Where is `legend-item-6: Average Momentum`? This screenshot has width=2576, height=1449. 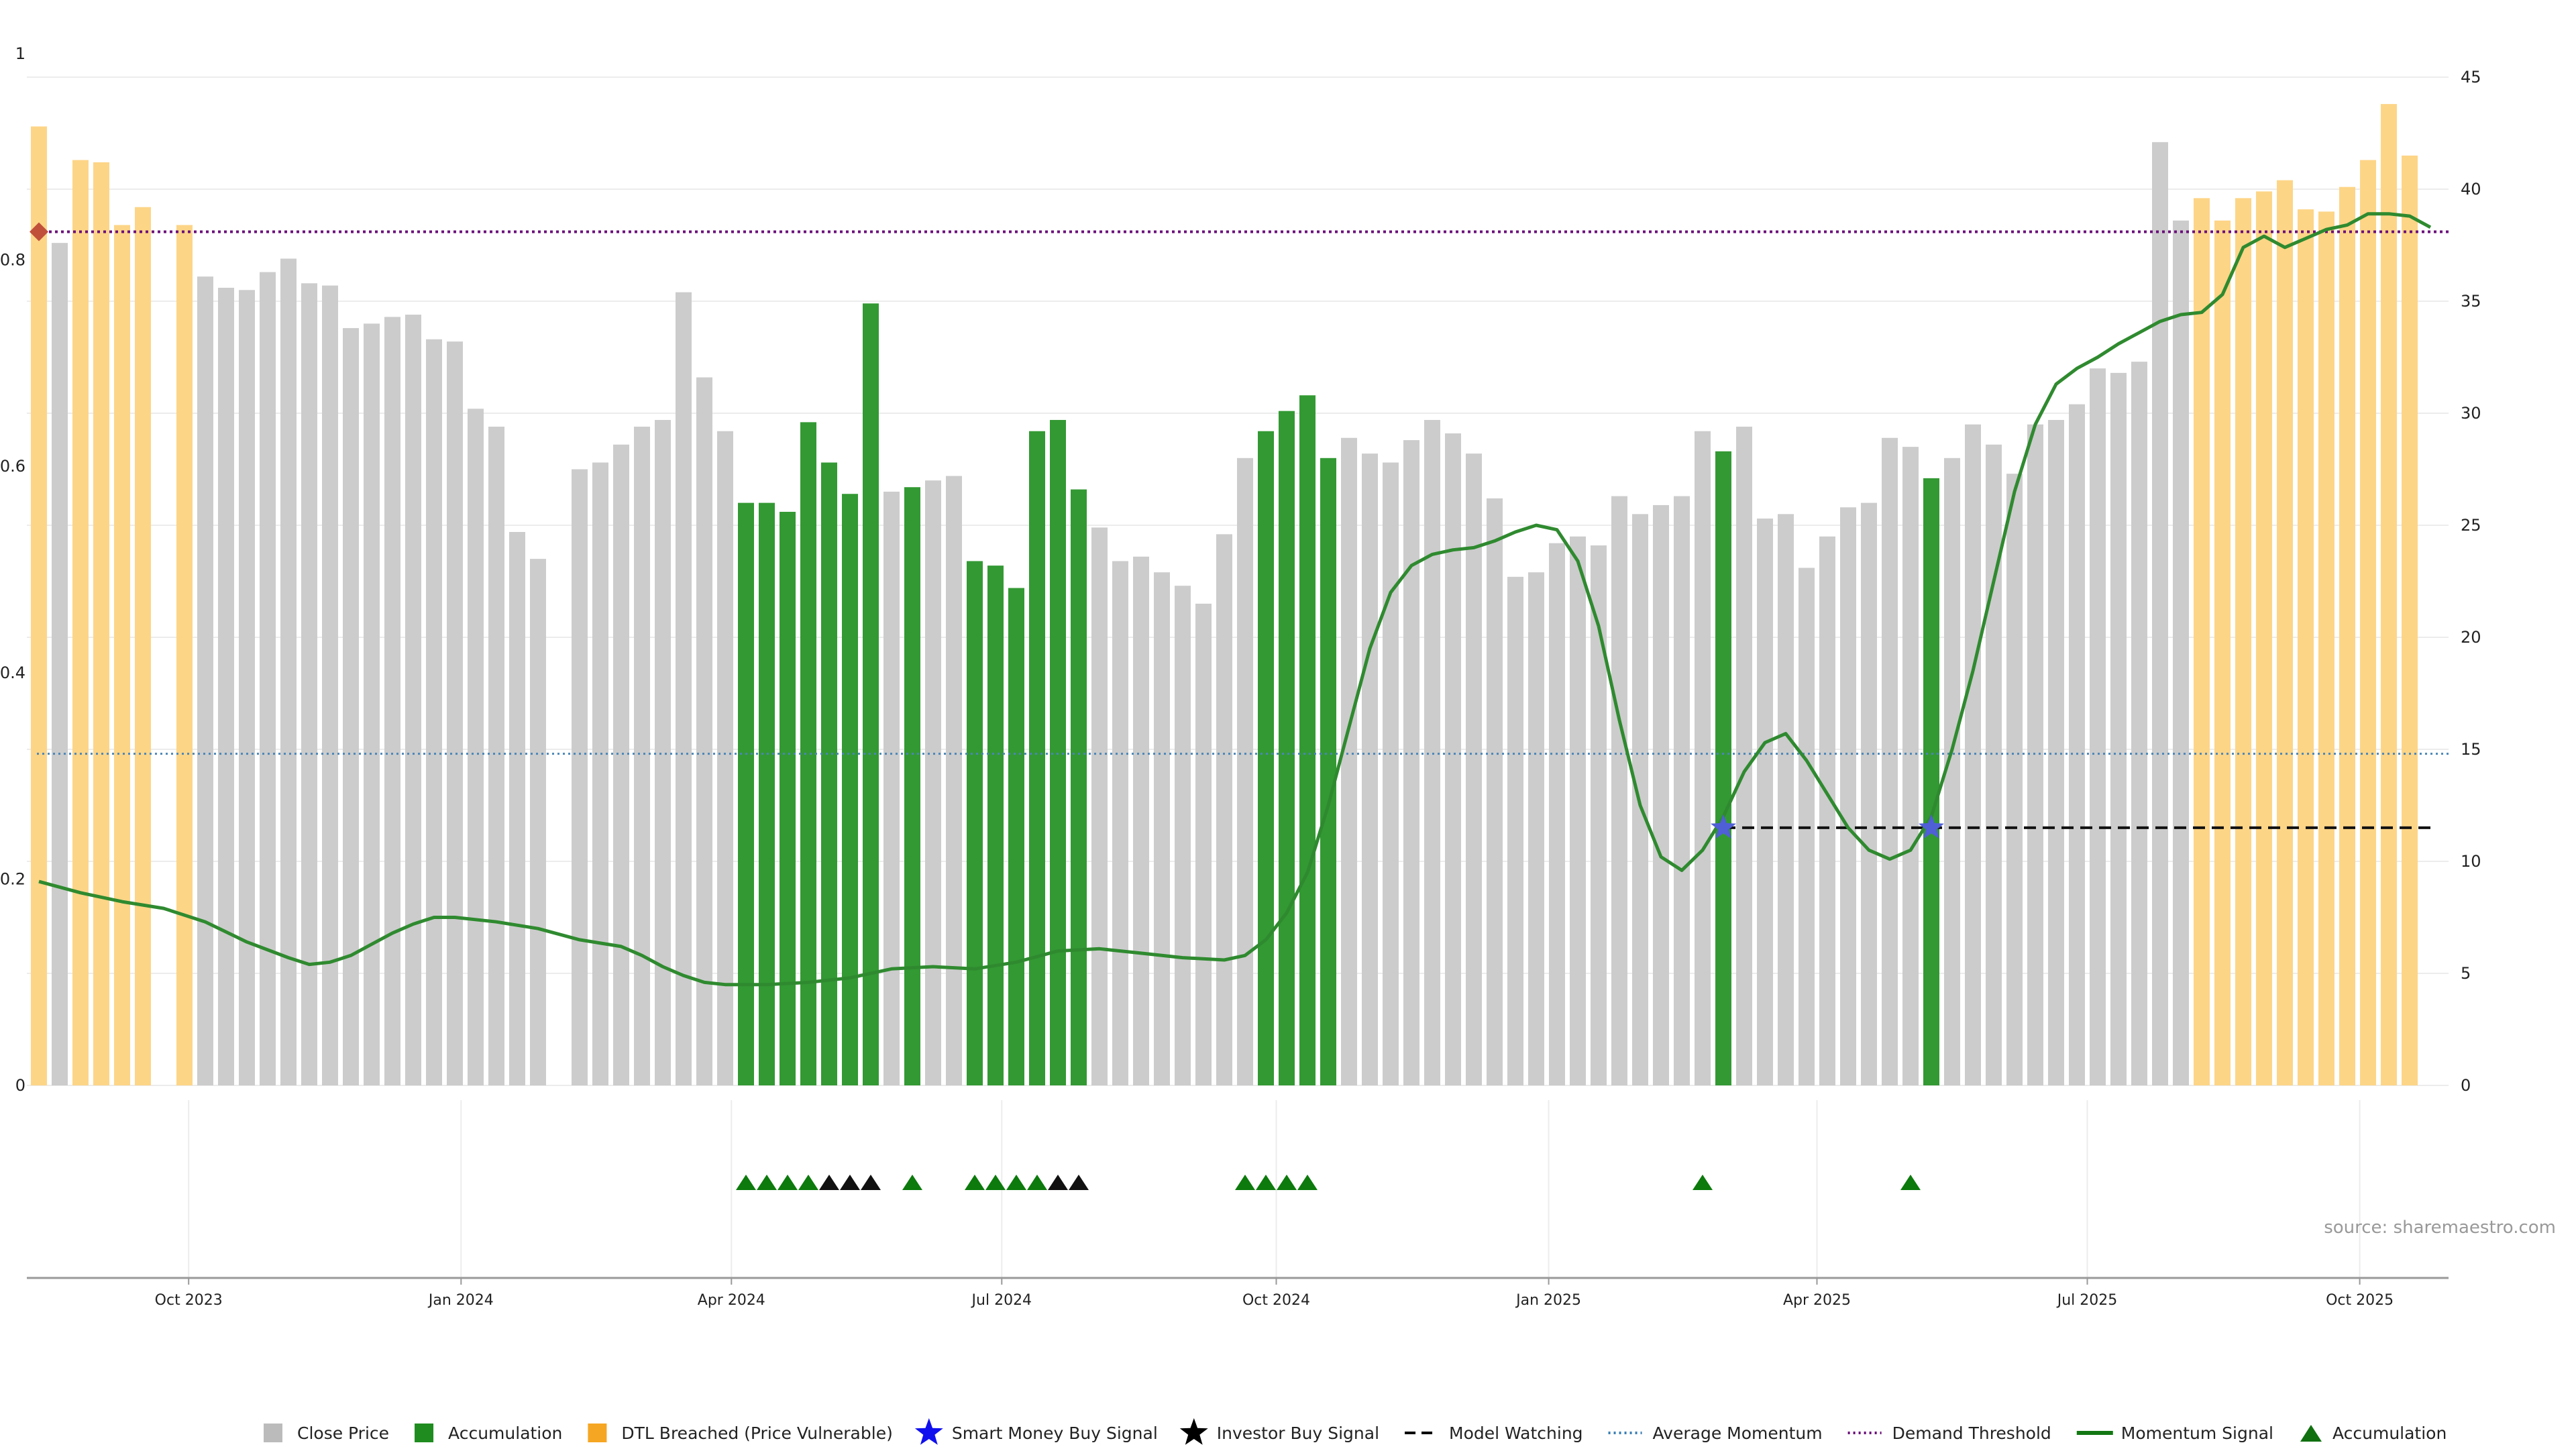
legend-item-6: Average Momentum is located at coordinates (1715, 1433).